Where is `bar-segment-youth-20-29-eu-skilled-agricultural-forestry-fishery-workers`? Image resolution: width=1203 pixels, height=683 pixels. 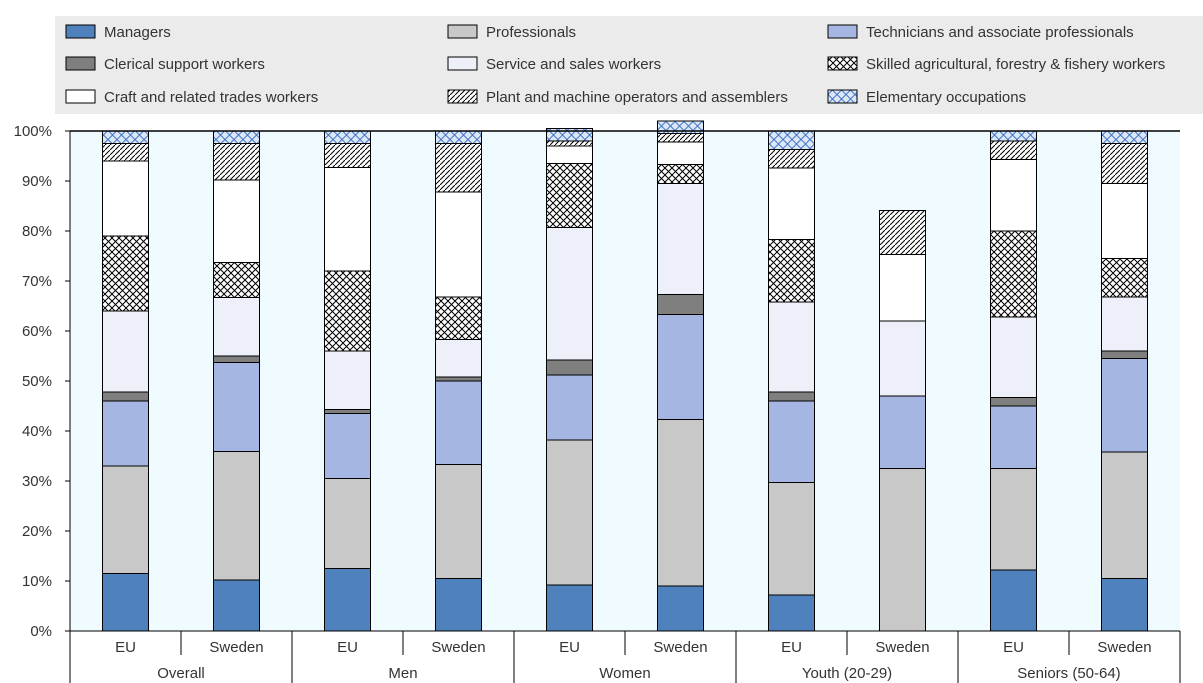 bar-segment-youth-20-29-eu-skilled-agricultural-forestry-fishery-workers is located at coordinates (791, 271).